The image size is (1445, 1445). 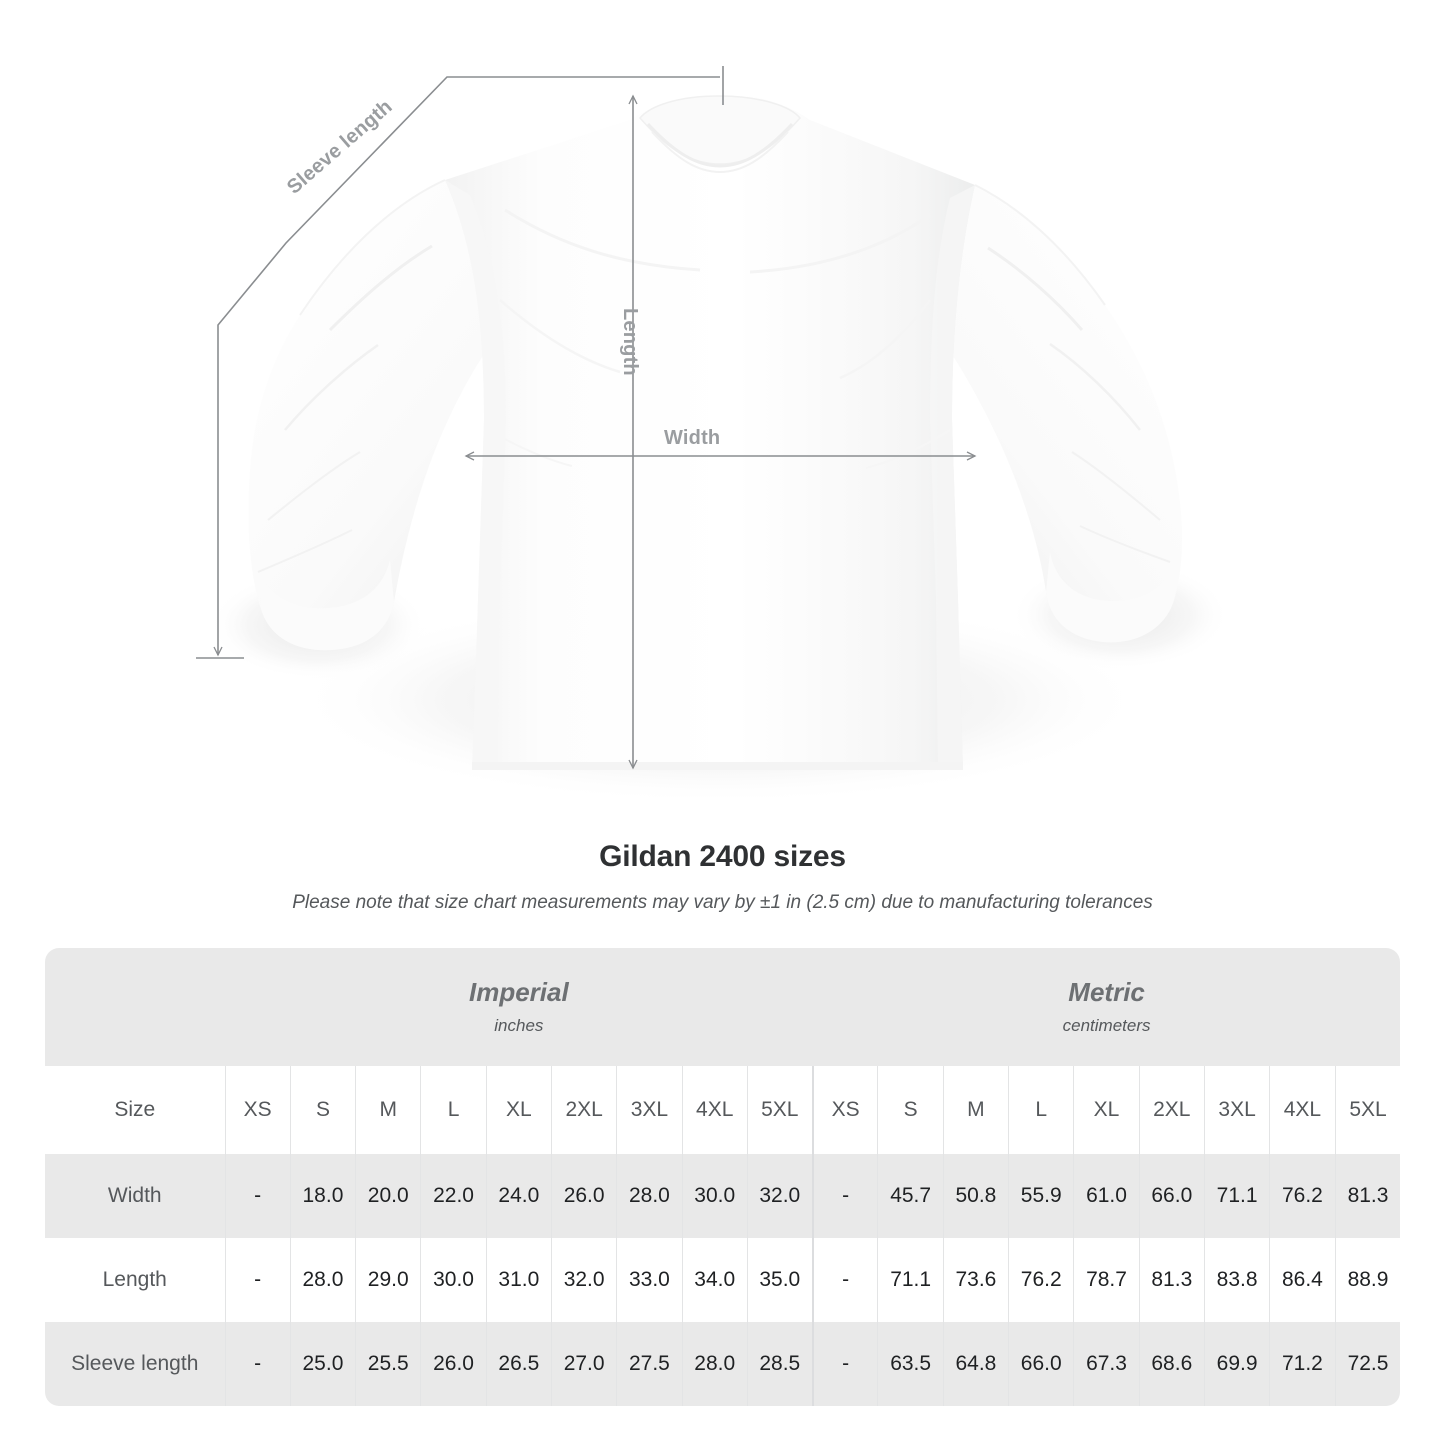 What do you see at coordinates (1367, 1364) in the screenshot?
I see `cell-sleeve-length-5xl-metric: 72.5` at bounding box center [1367, 1364].